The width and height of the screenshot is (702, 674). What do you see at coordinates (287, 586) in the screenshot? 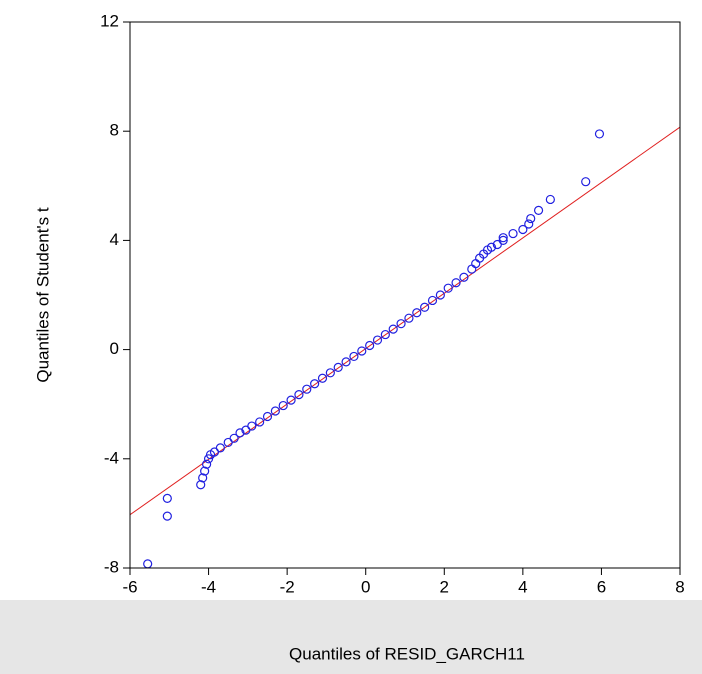
I see `x-tick-label: -2` at bounding box center [287, 586].